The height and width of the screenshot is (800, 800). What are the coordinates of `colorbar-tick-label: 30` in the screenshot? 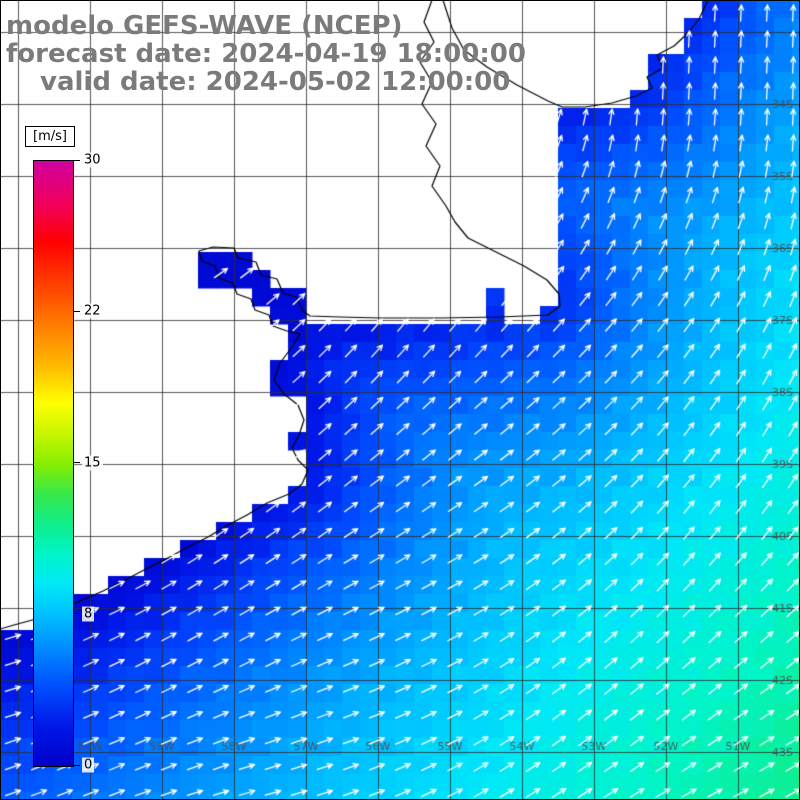 It's located at (92, 160).